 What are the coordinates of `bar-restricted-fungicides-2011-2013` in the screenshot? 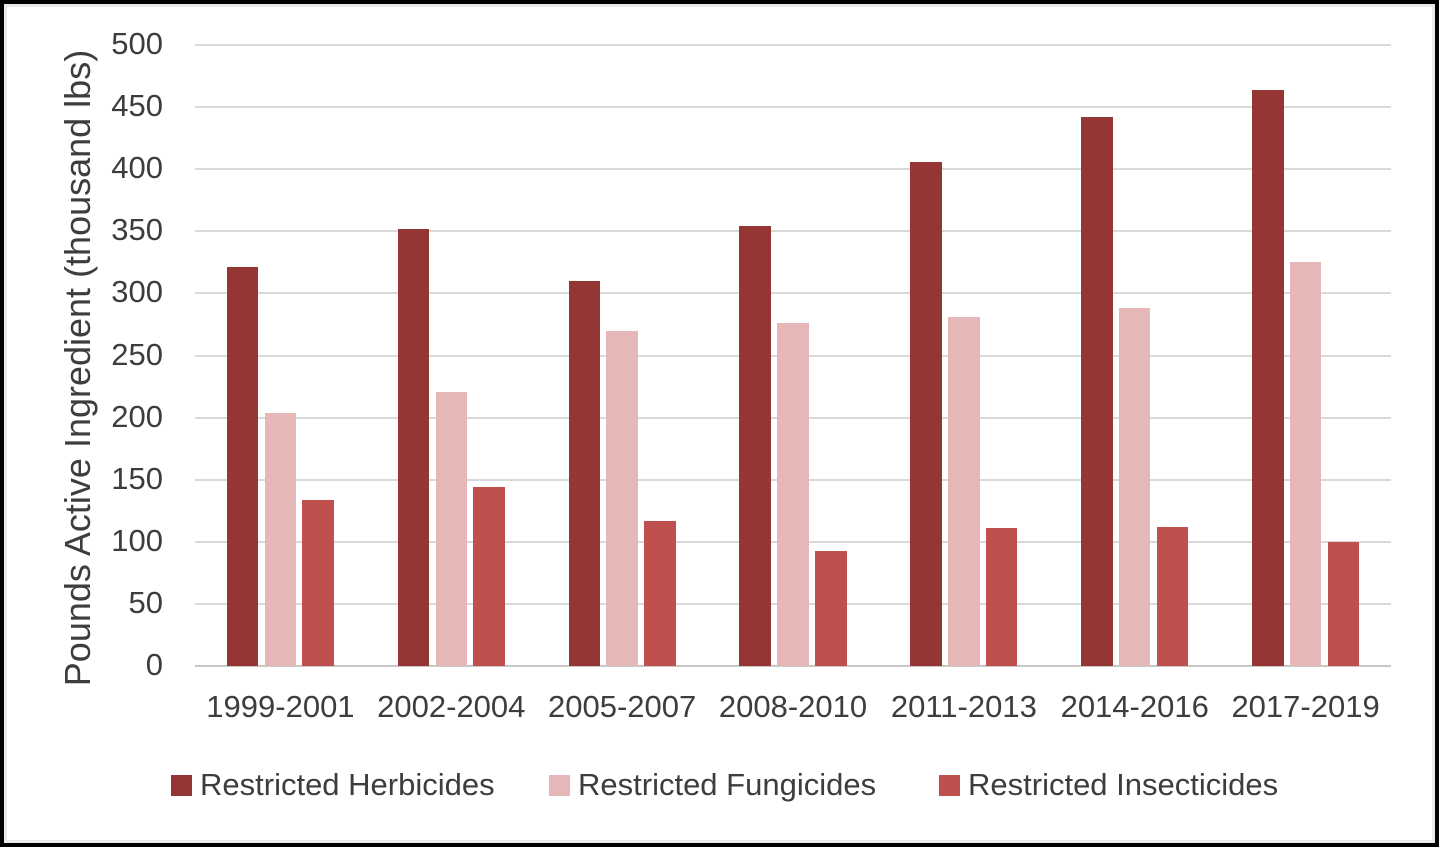 It's located at (964, 491).